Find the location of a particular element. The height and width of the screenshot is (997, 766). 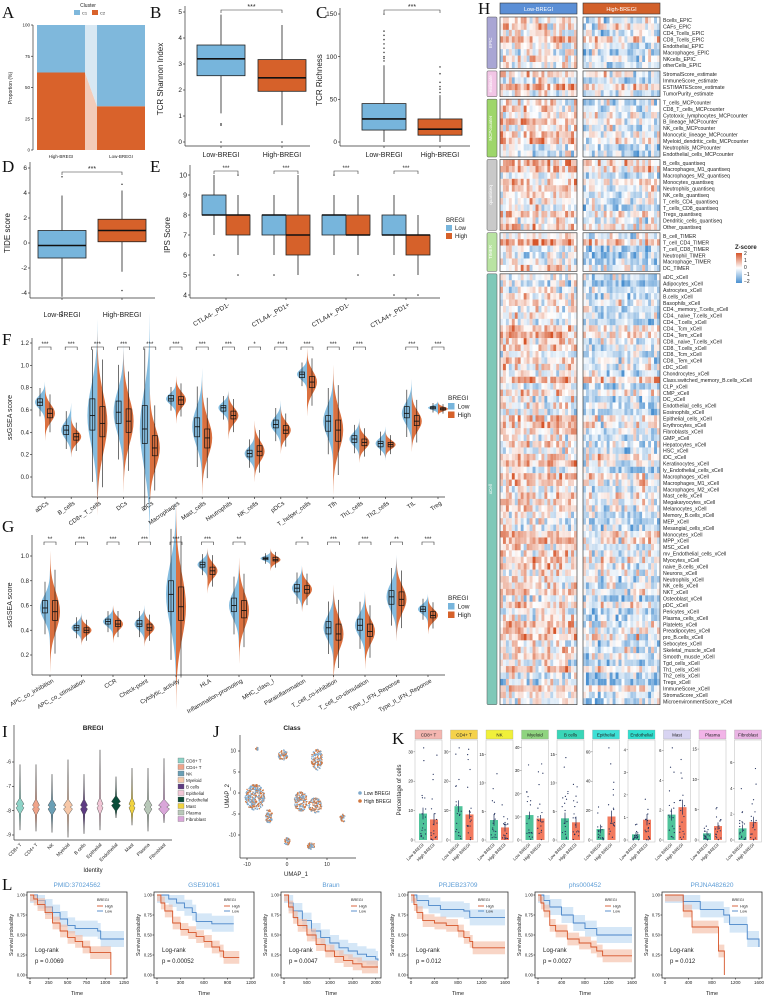

x-tick-label: Th1_cells is located at coordinates (352, 511).